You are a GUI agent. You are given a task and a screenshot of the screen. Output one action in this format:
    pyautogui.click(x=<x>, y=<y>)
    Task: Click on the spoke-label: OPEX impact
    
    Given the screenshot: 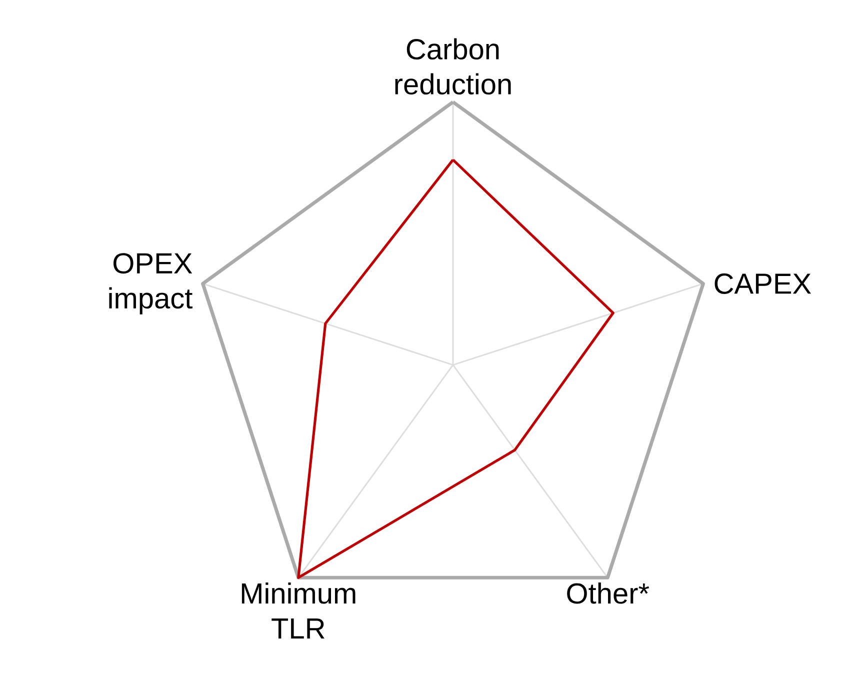 What is the action you would take?
    pyautogui.click(x=150, y=283)
    